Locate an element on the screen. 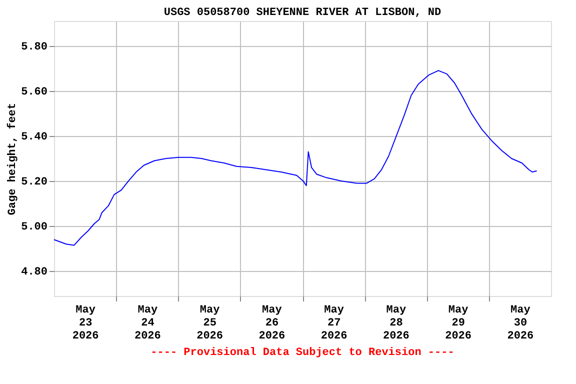 This screenshot has height=384, width=576. x-tick-label: May 25 2026 is located at coordinates (210, 323).